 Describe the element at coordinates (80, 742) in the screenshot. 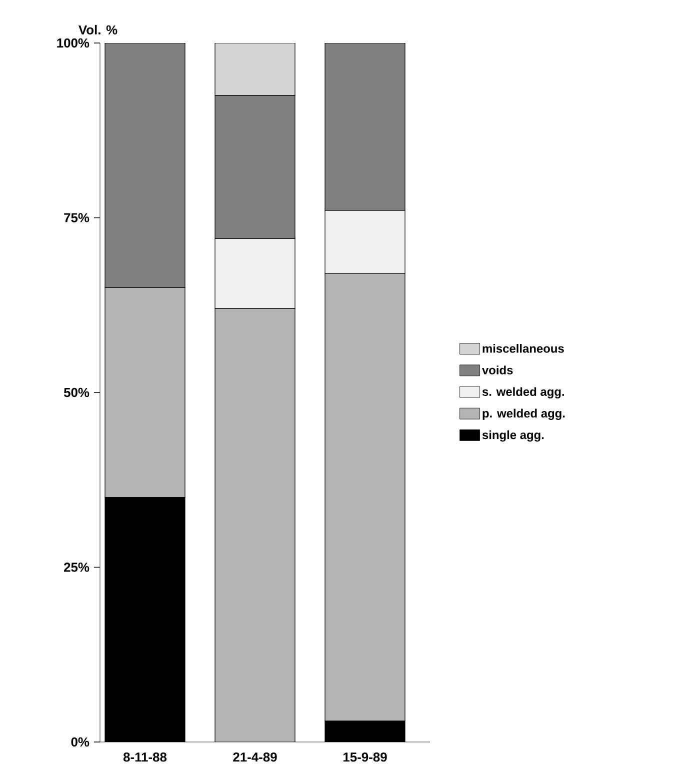

I see `y-tick-label: 0%` at that location.